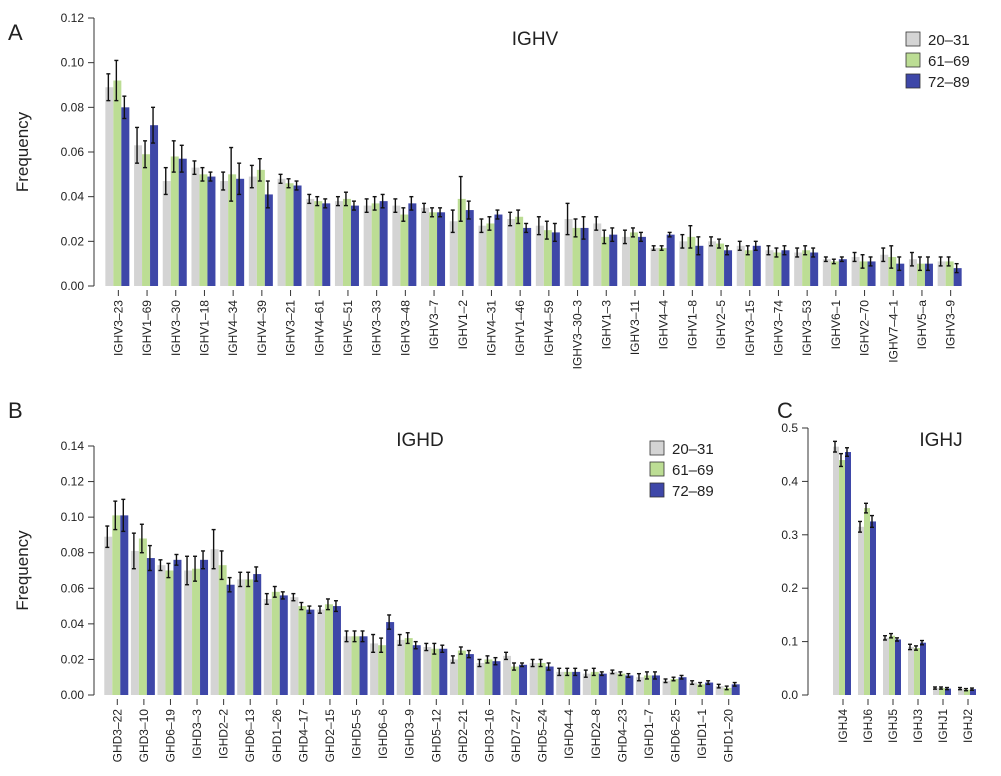  Describe the element at coordinates (73, 197) in the screenshot. I see `y-tick-label: 0.04` at that location.